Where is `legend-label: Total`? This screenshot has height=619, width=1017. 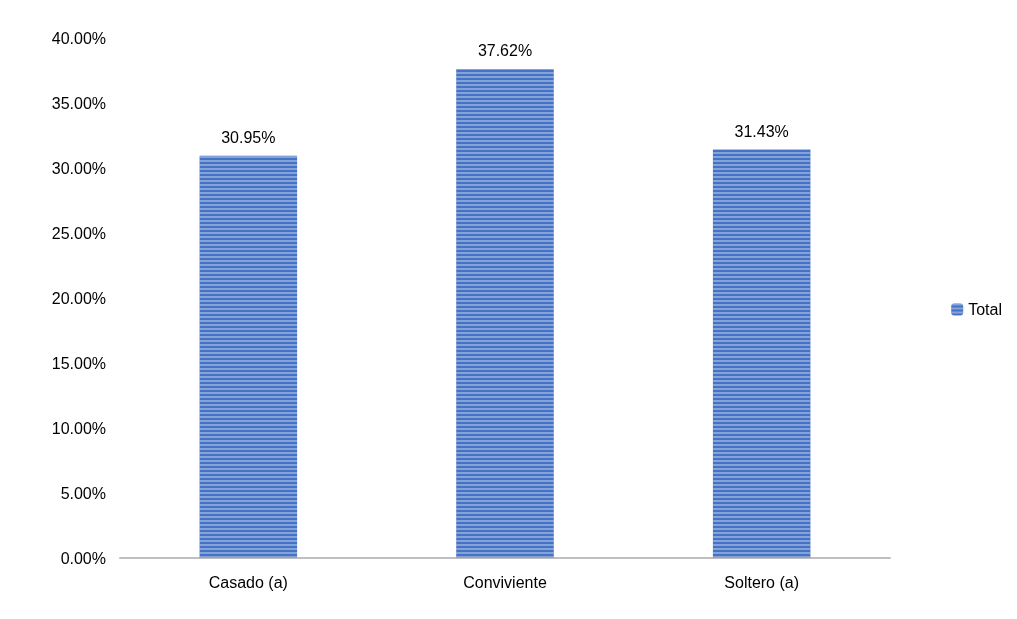 legend-label: Total is located at coordinates (985, 309).